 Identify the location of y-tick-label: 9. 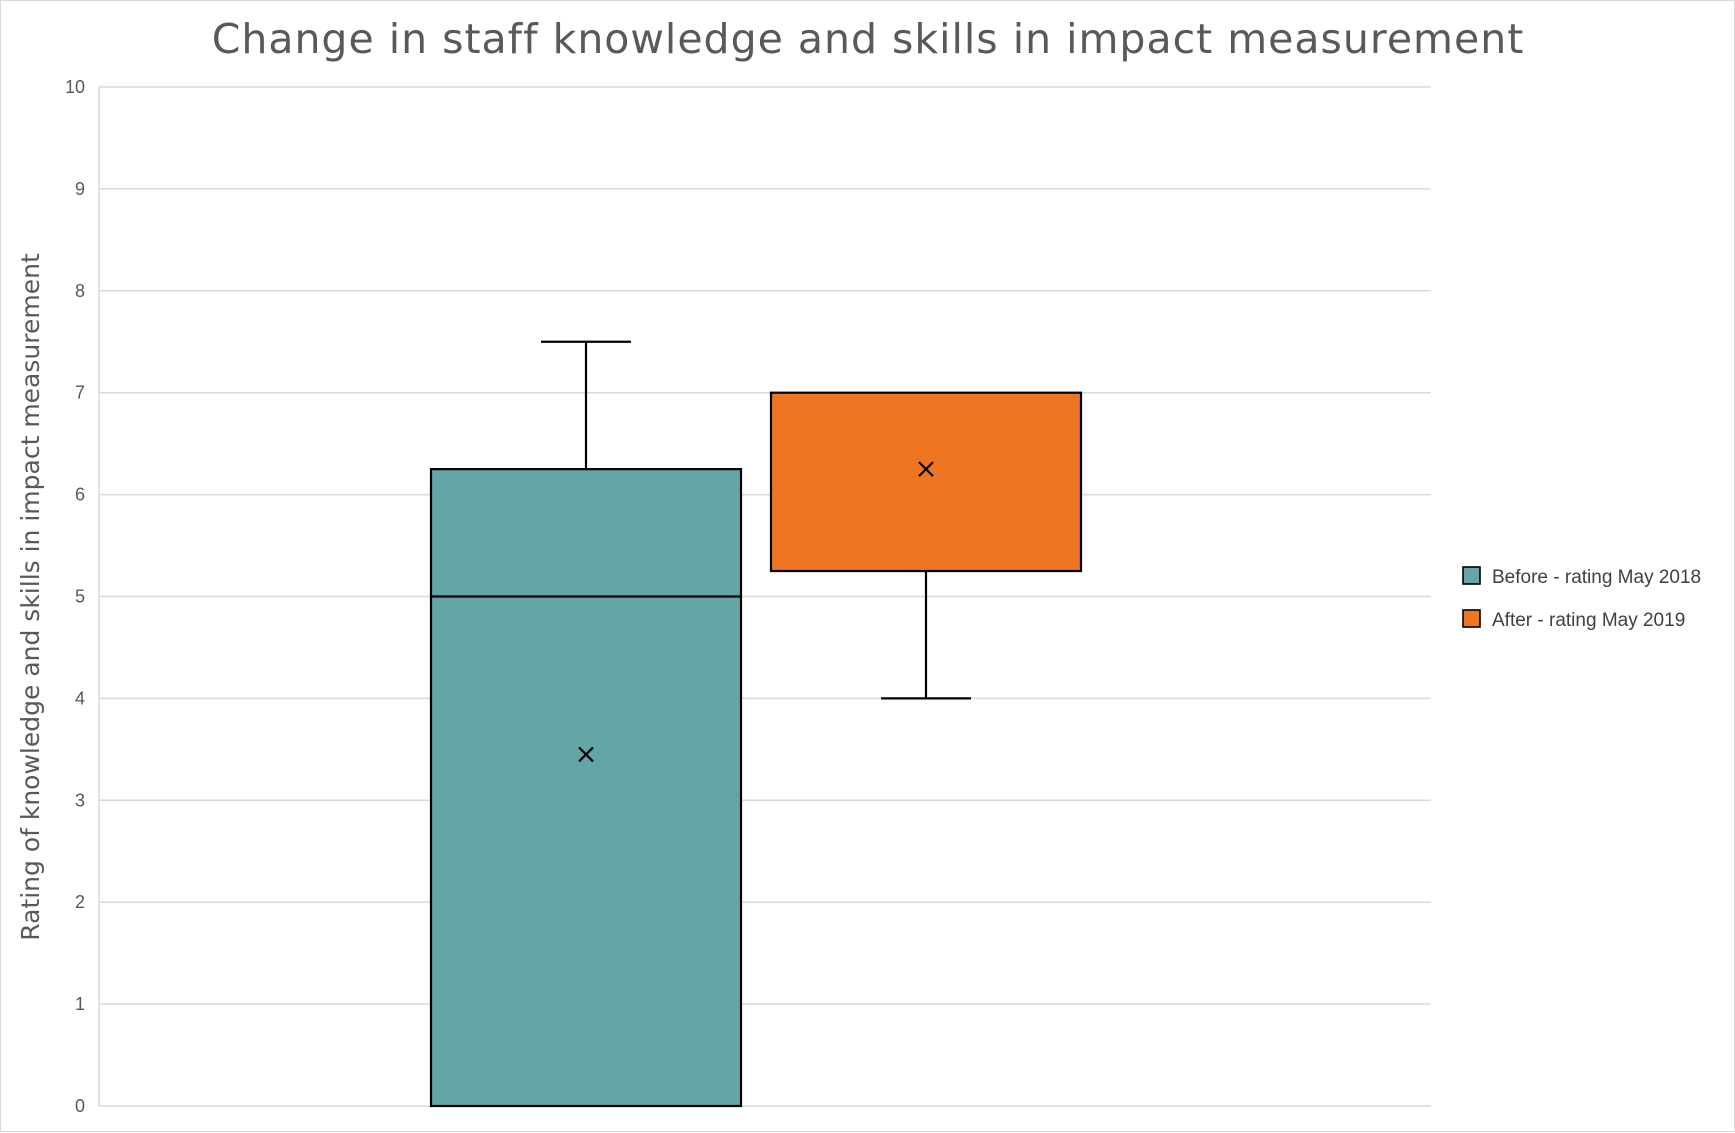
(80, 189).